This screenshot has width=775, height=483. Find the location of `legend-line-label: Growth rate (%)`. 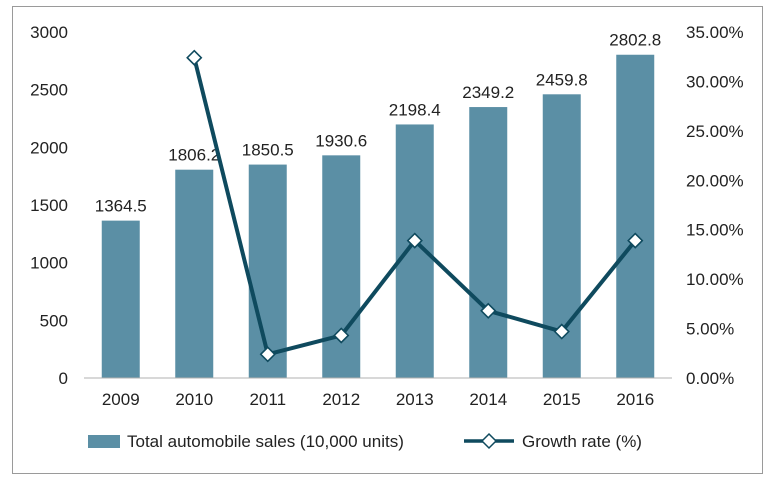

legend-line-label: Growth rate (%) is located at coordinates (582, 441).